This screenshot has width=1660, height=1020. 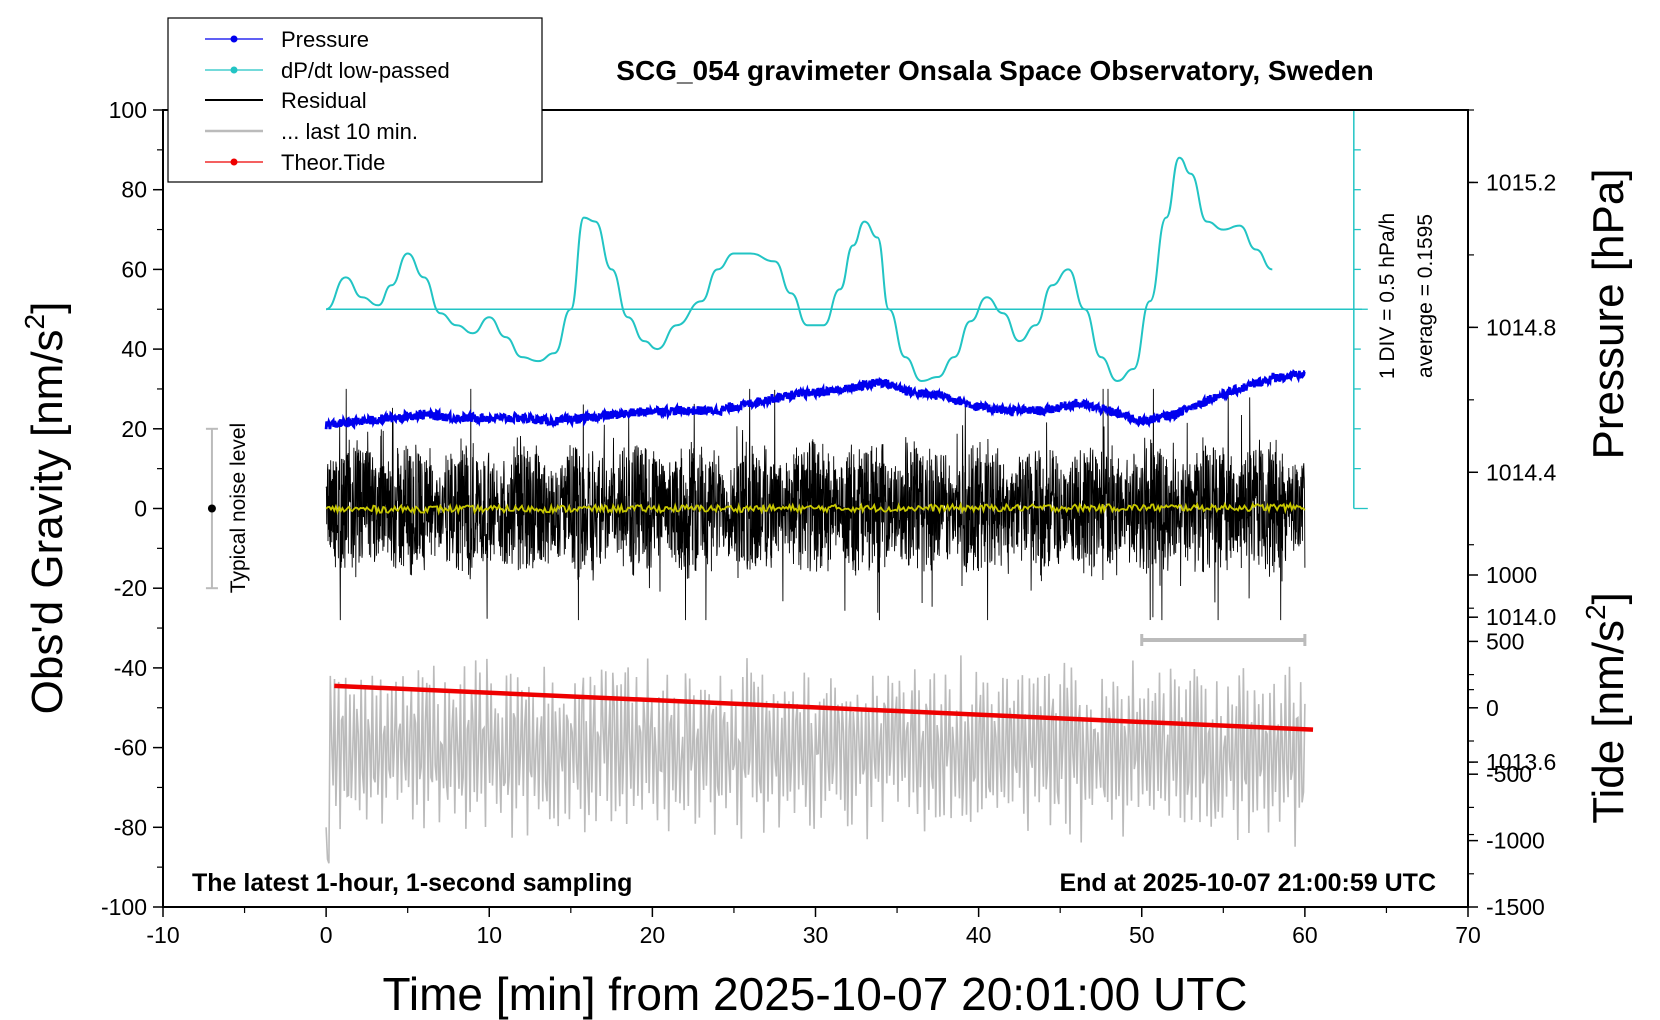 I want to click on y-tick-label: 80, so click(x=134, y=190).